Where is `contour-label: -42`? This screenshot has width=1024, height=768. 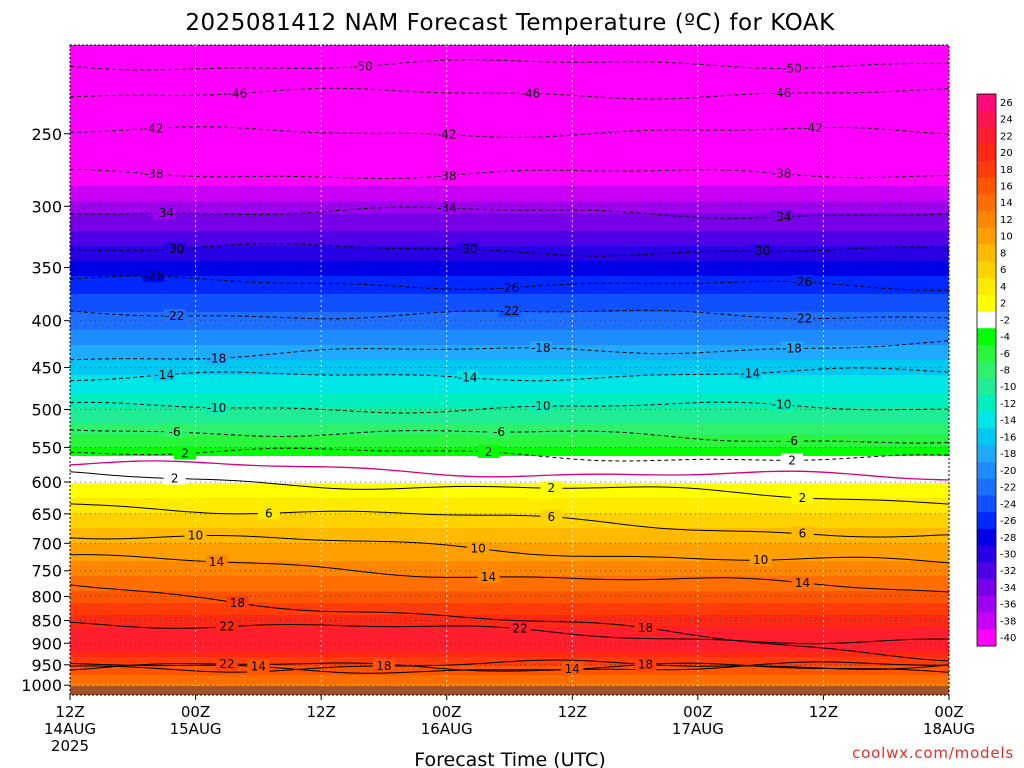
contour-label: -42 is located at coordinates (154, 128).